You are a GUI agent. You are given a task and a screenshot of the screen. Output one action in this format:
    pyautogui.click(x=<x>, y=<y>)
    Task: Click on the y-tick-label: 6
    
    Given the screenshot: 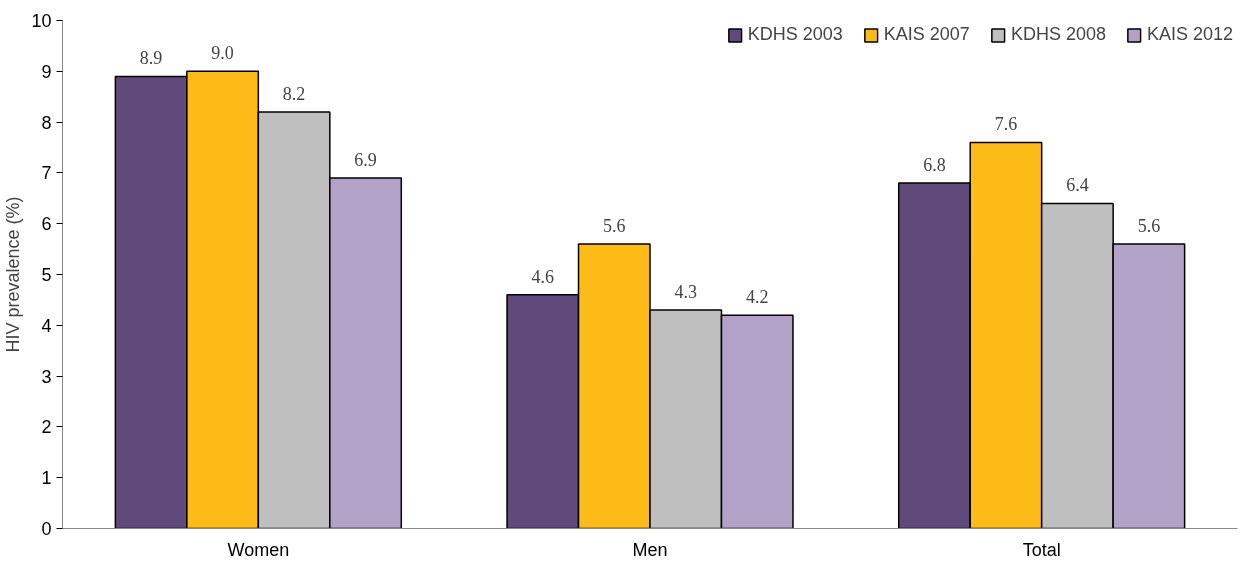 What is the action you would take?
    pyautogui.click(x=46, y=224)
    